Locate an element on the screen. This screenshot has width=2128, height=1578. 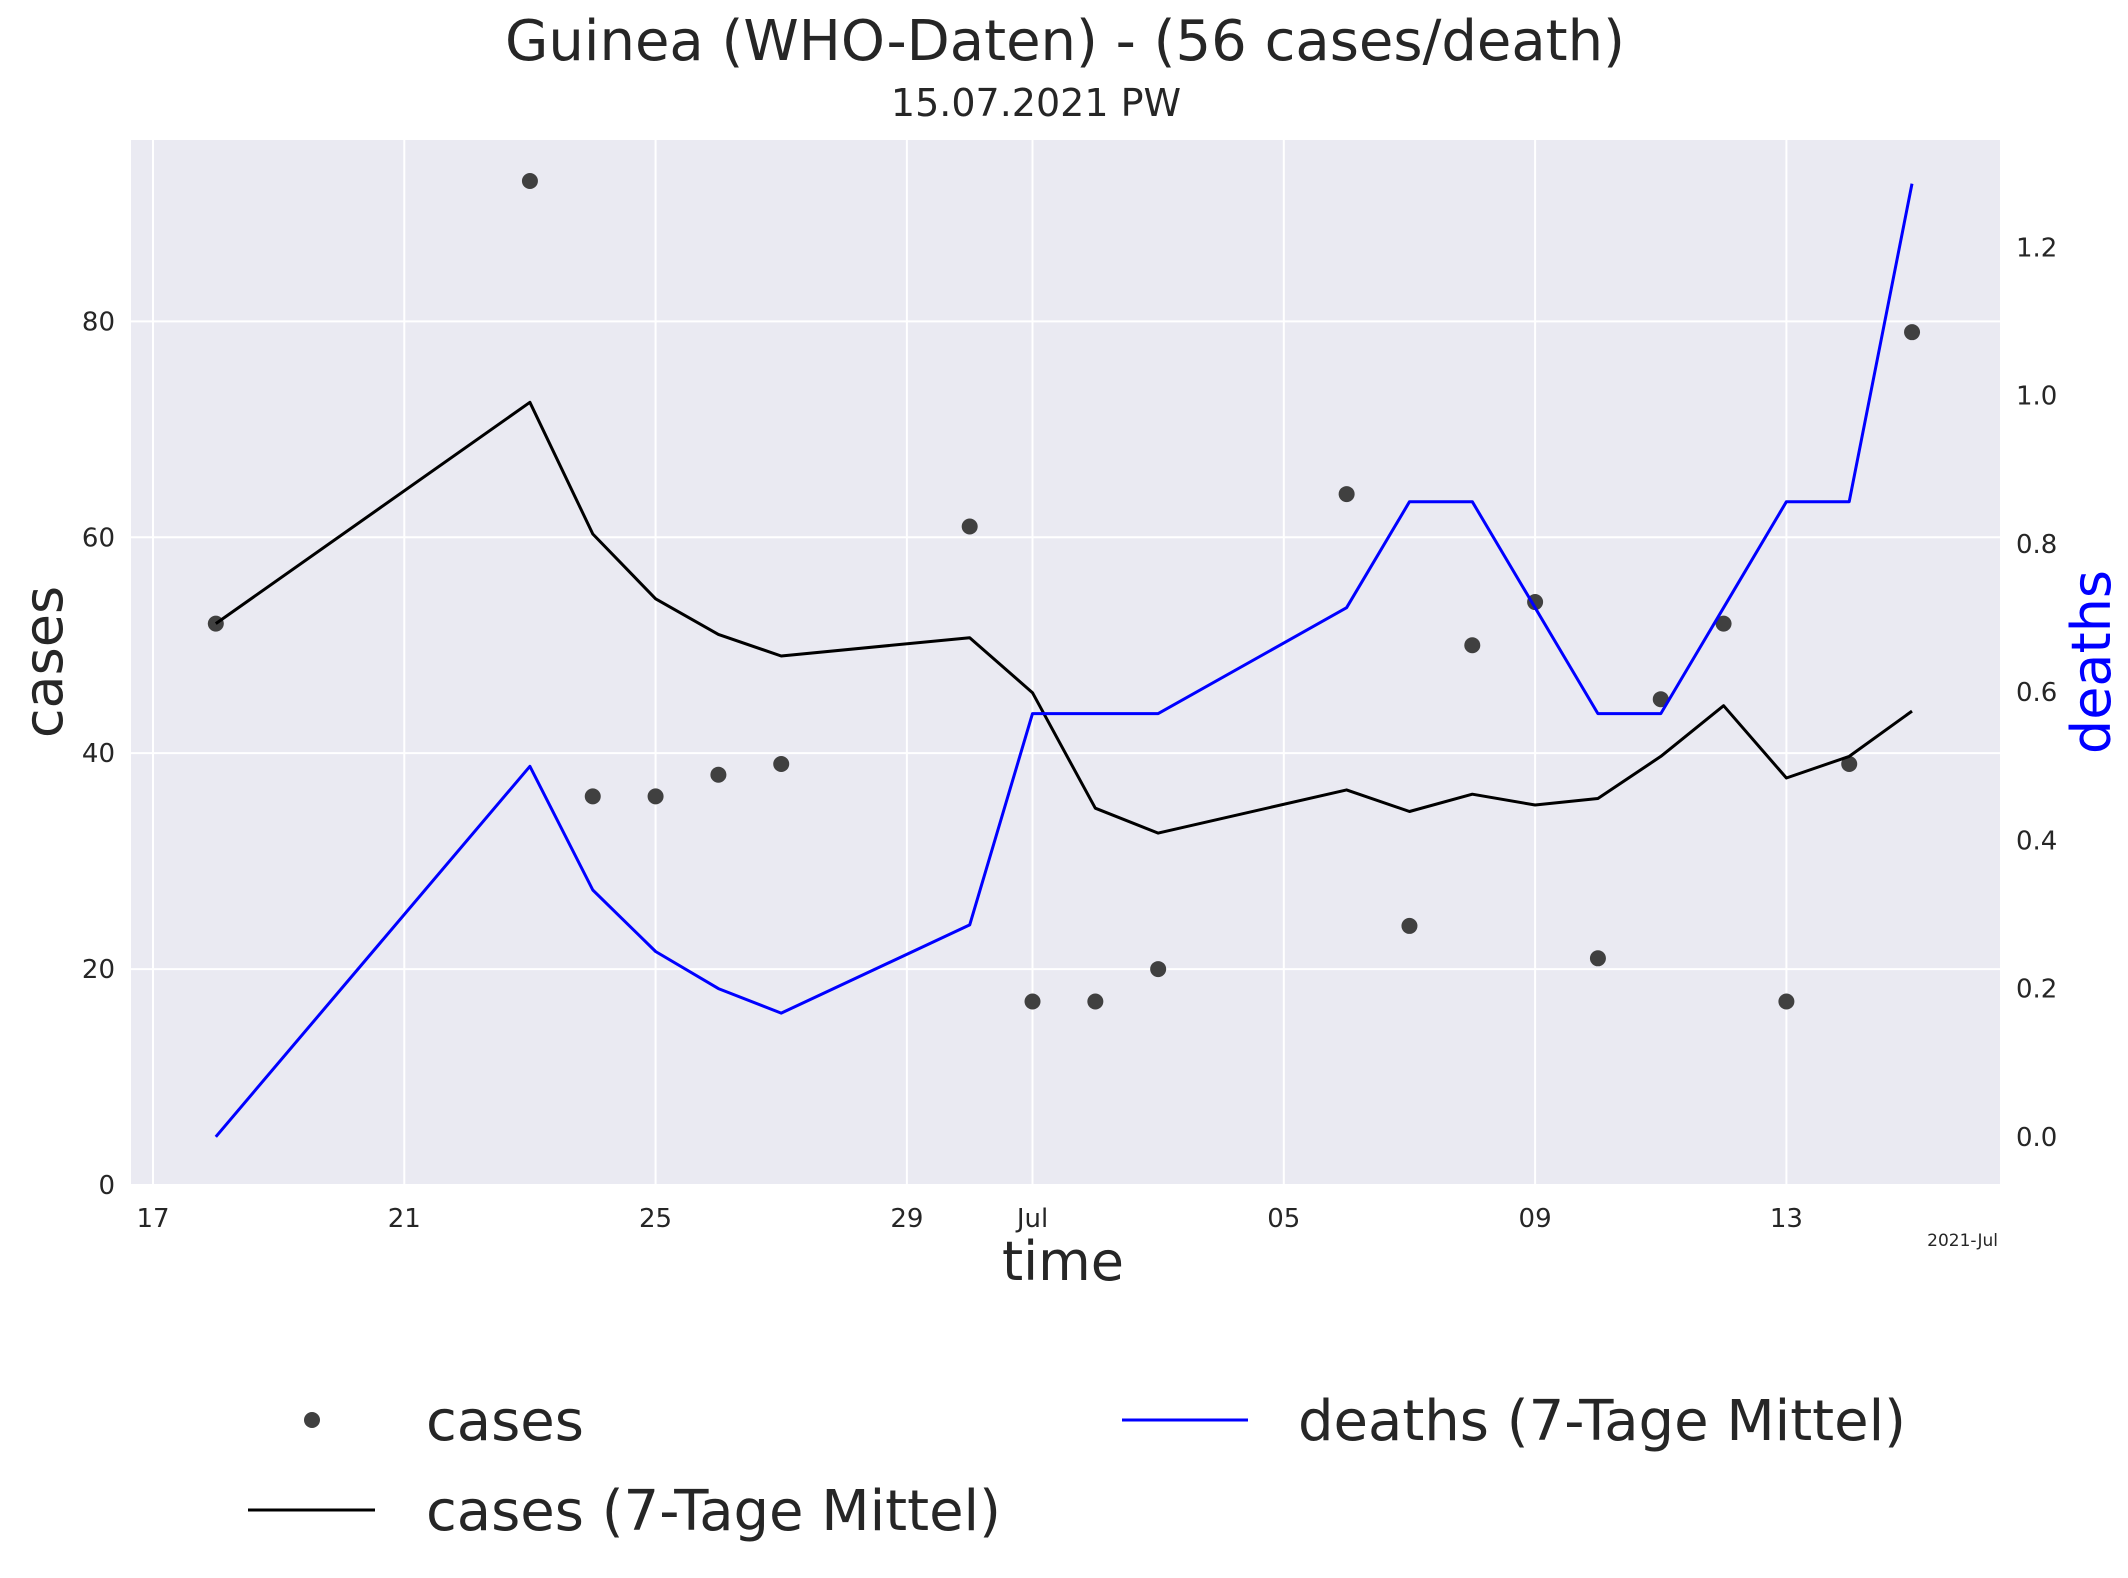
y-left-tick-label: 20 is located at coordinates (98, 970).